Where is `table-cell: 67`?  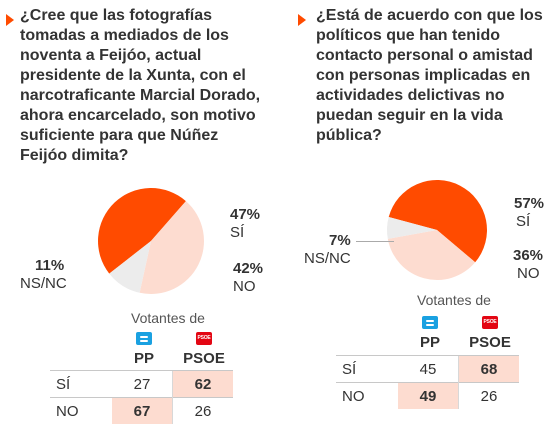 table-cell: 67 is located at coordinates (142, 410).